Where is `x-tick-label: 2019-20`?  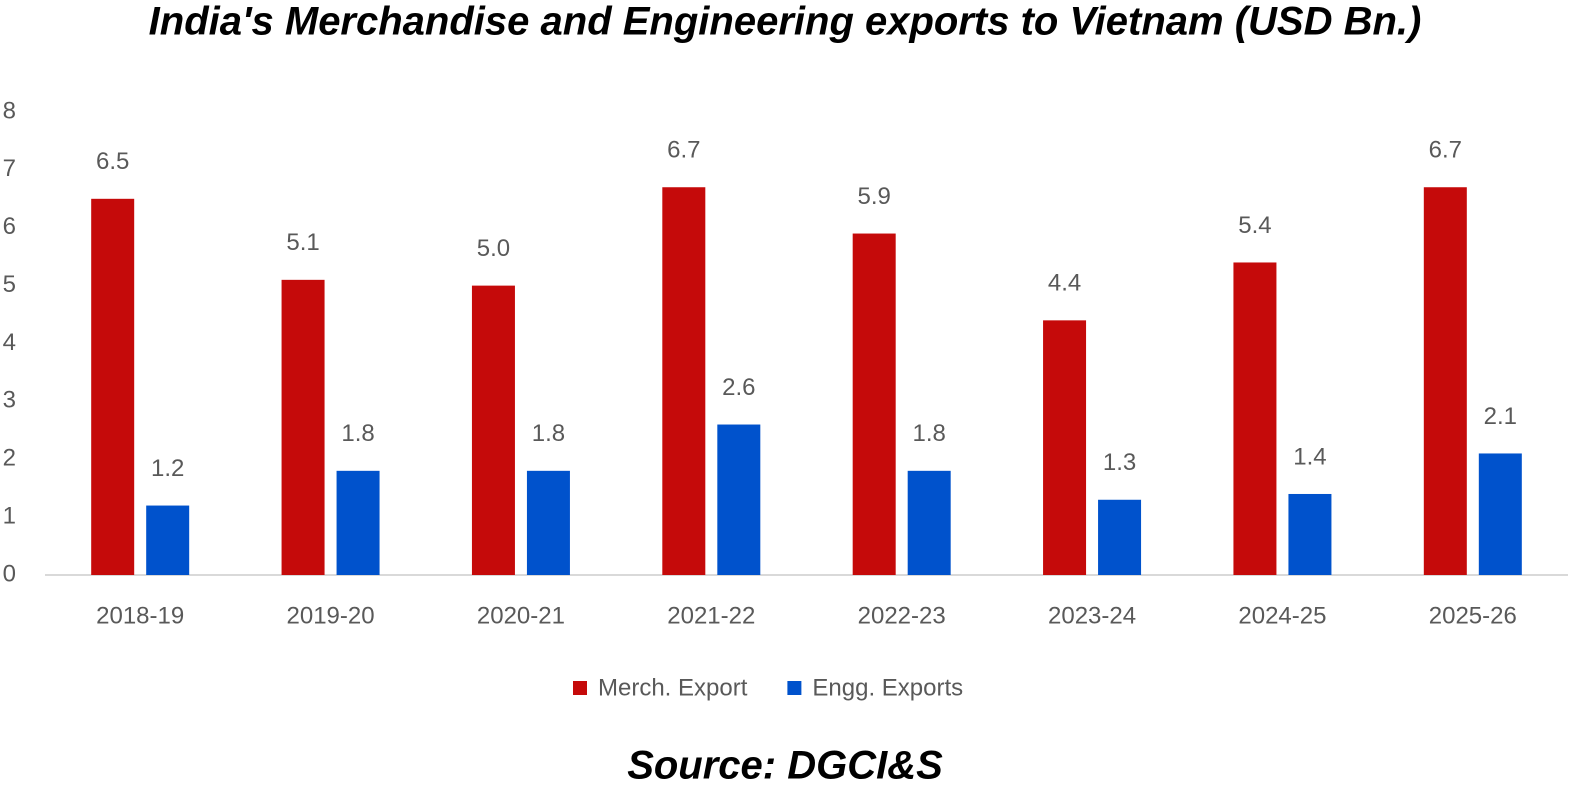 x-tick-label: 2019-20 is located at coordinates (331, 615).